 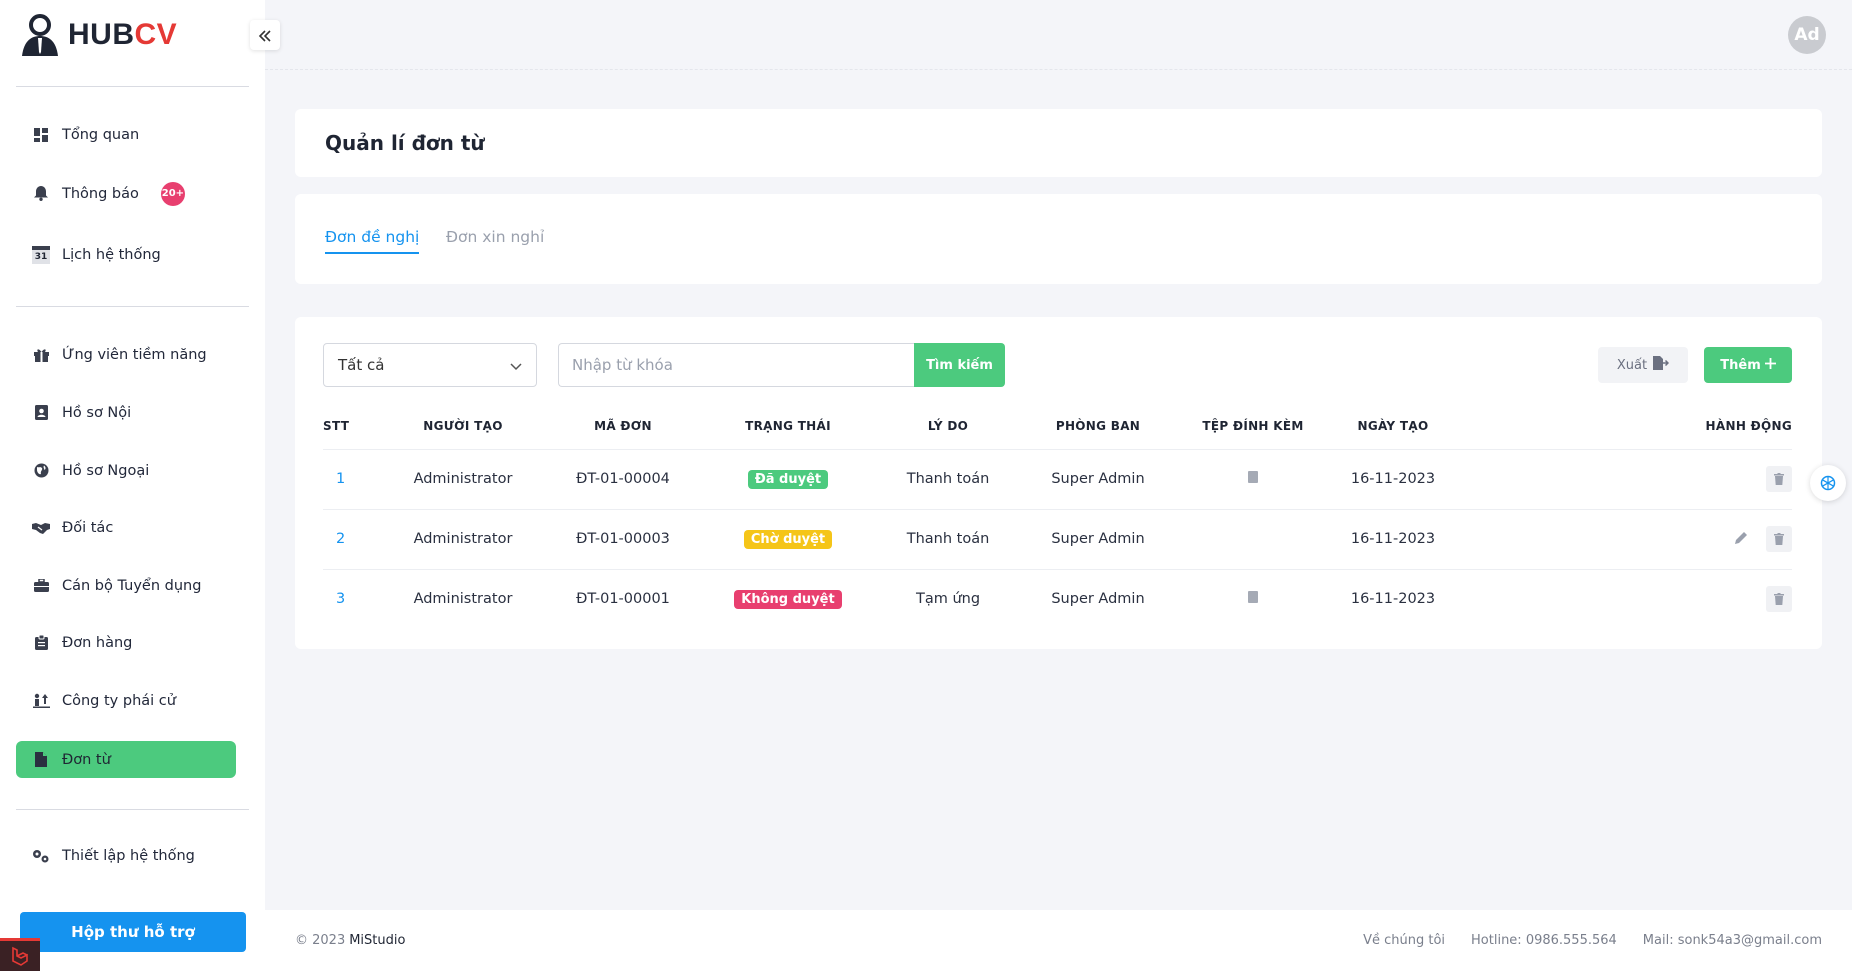 I want to click on sidebar-item-label: Hồ sơ Nội, so click(x=97, y=412).